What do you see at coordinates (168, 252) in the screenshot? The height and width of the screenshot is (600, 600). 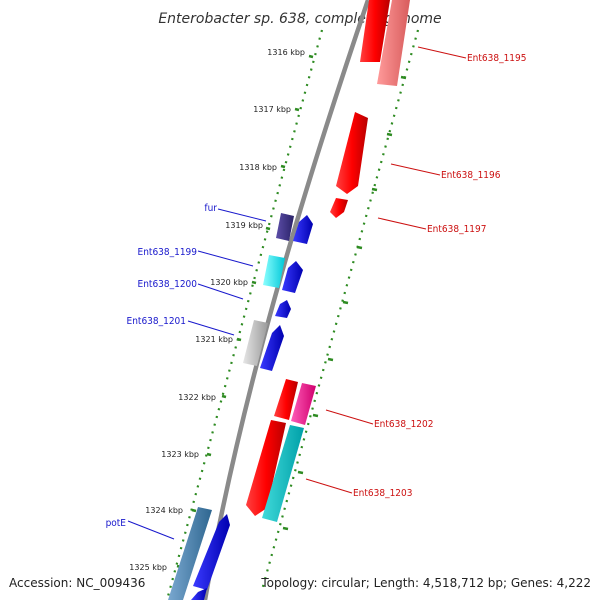 I see `gene-label-ent638-1199: Ent638_1199` at bounding box center [168, 252].